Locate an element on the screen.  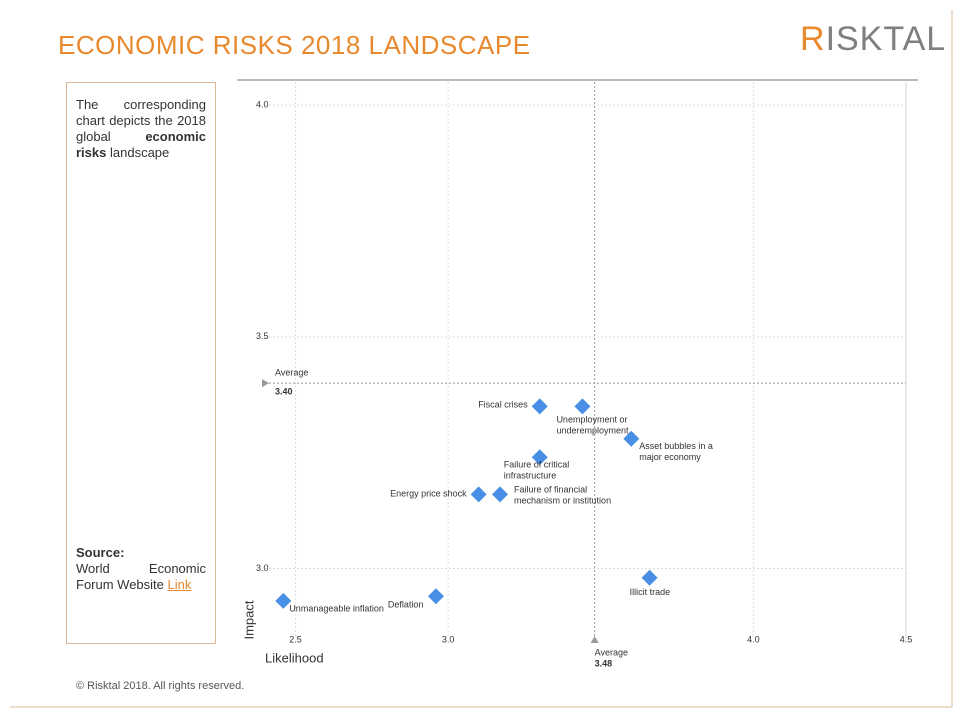
average-value: 3.40 is located at coordinates (284, 392).